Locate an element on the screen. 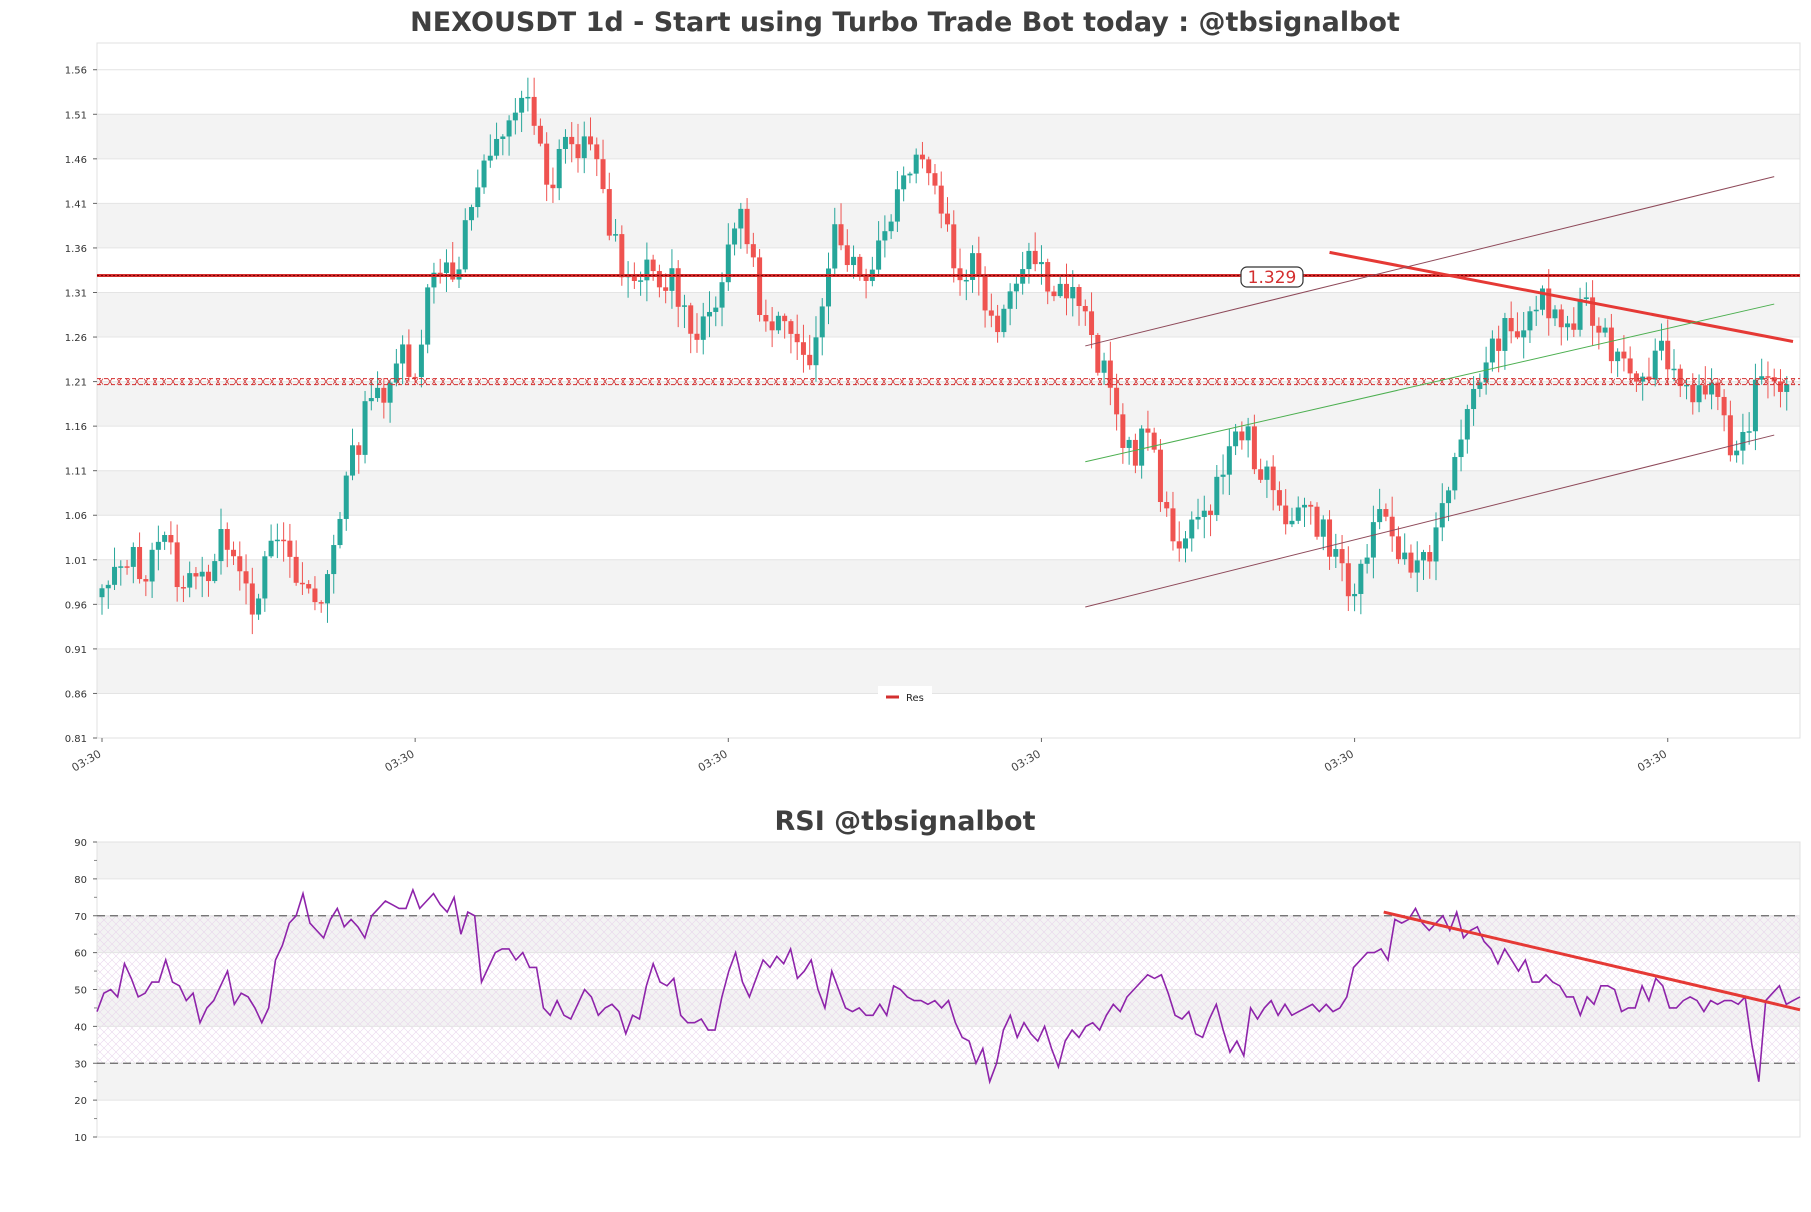  price-x-tick-label: 03:30 is located at coordinates (1652, 760).